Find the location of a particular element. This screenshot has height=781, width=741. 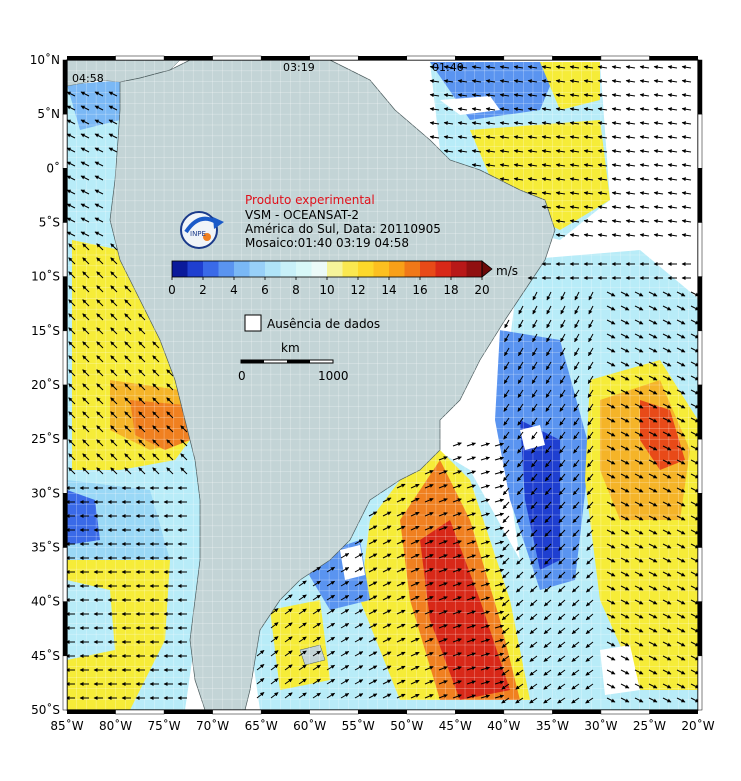

longitude-label: 55˚W is located at coordinates (358, 725).